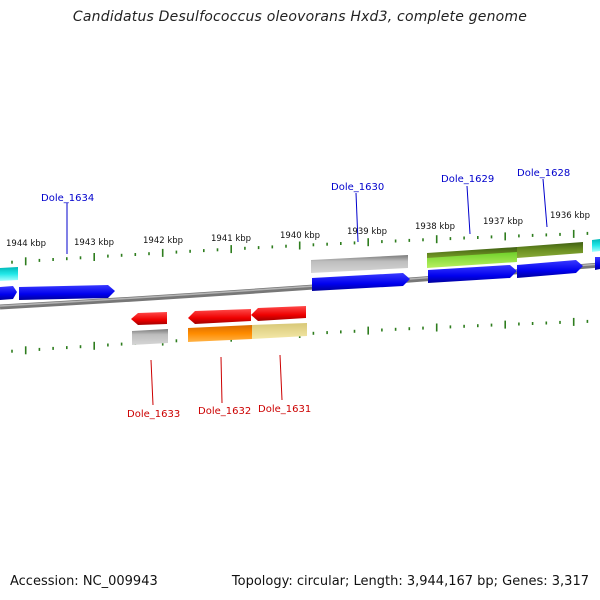 This screenshot has height=600, width=600. What do you see at coordinates (163, 241) in the screenshot?
I see `tick-label: 1942 kbp` at bounding box center [163, 241].